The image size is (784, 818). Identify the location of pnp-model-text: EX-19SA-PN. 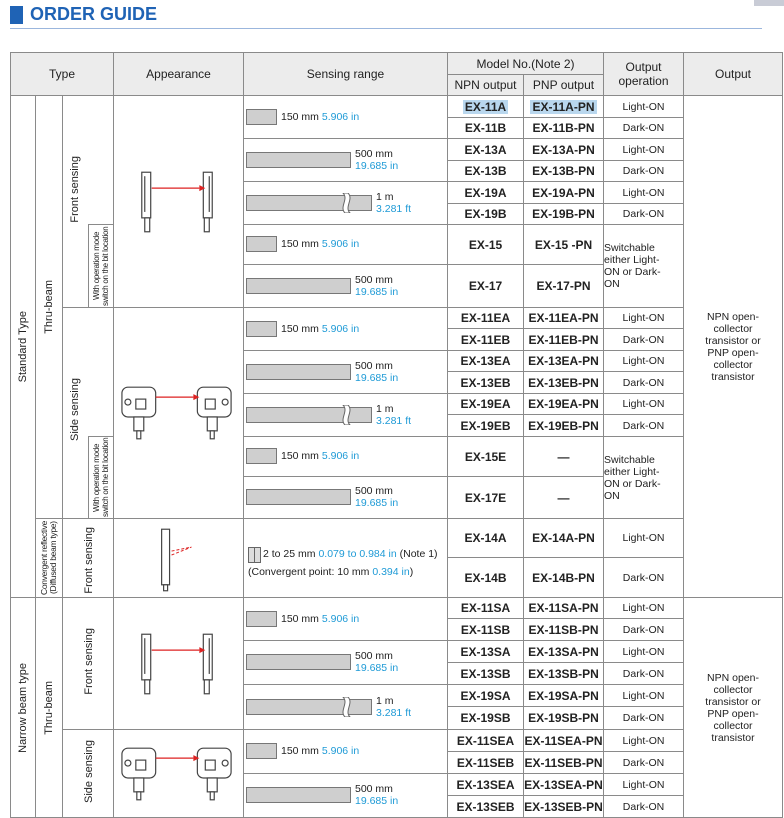
(563, 695).